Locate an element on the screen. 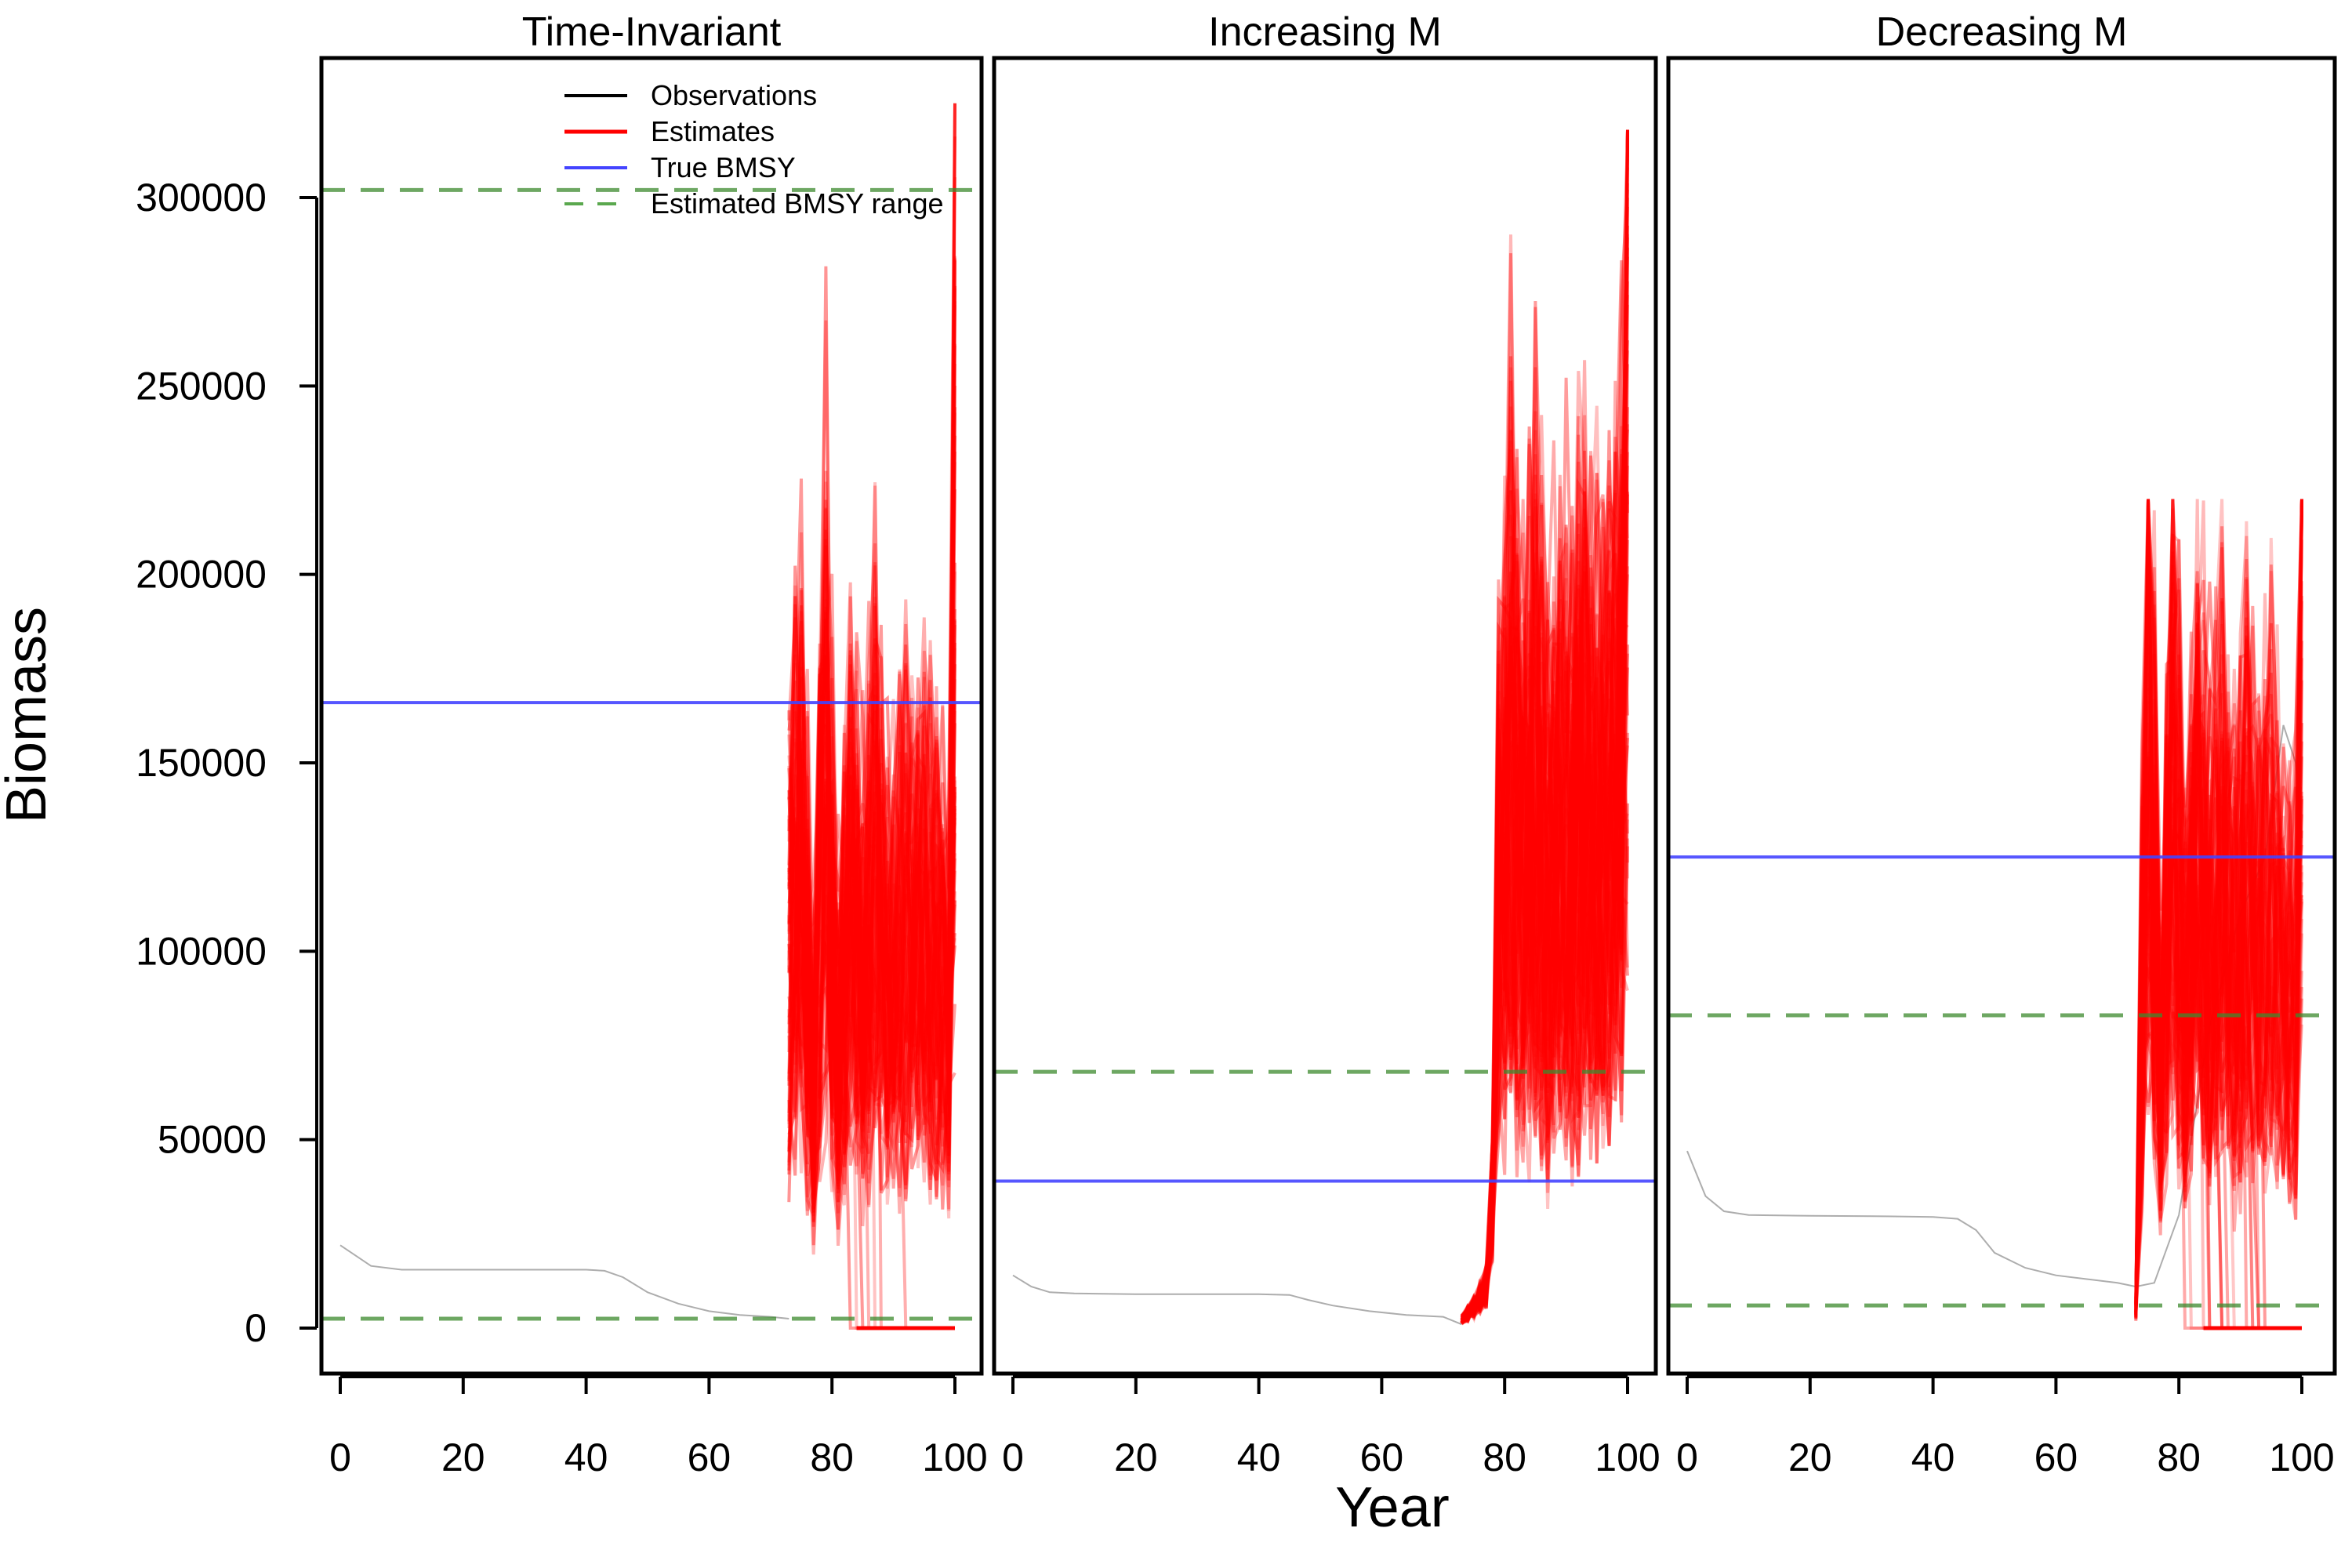 The height and width of the screenshot is (1568, 2352). y-tick-label: 0 is located at coordinates (256, 1328).